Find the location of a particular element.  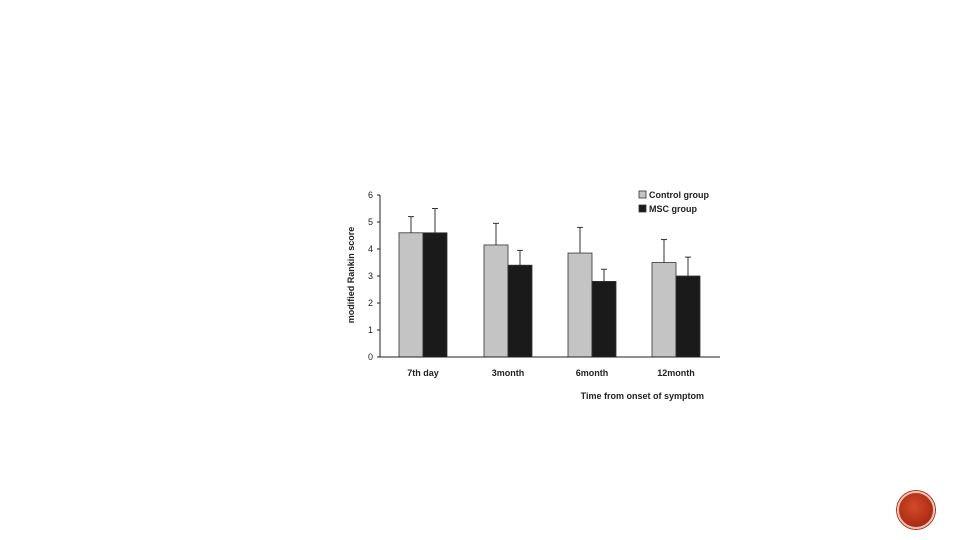

x-axis-categories: 7th day 3month 6month 12month is located at coordinates (551, 373).